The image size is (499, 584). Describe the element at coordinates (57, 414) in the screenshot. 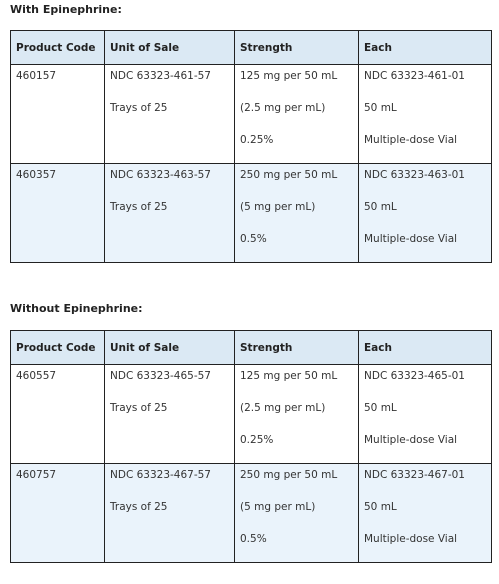

I see `product-code-cell: 460557` at that location.